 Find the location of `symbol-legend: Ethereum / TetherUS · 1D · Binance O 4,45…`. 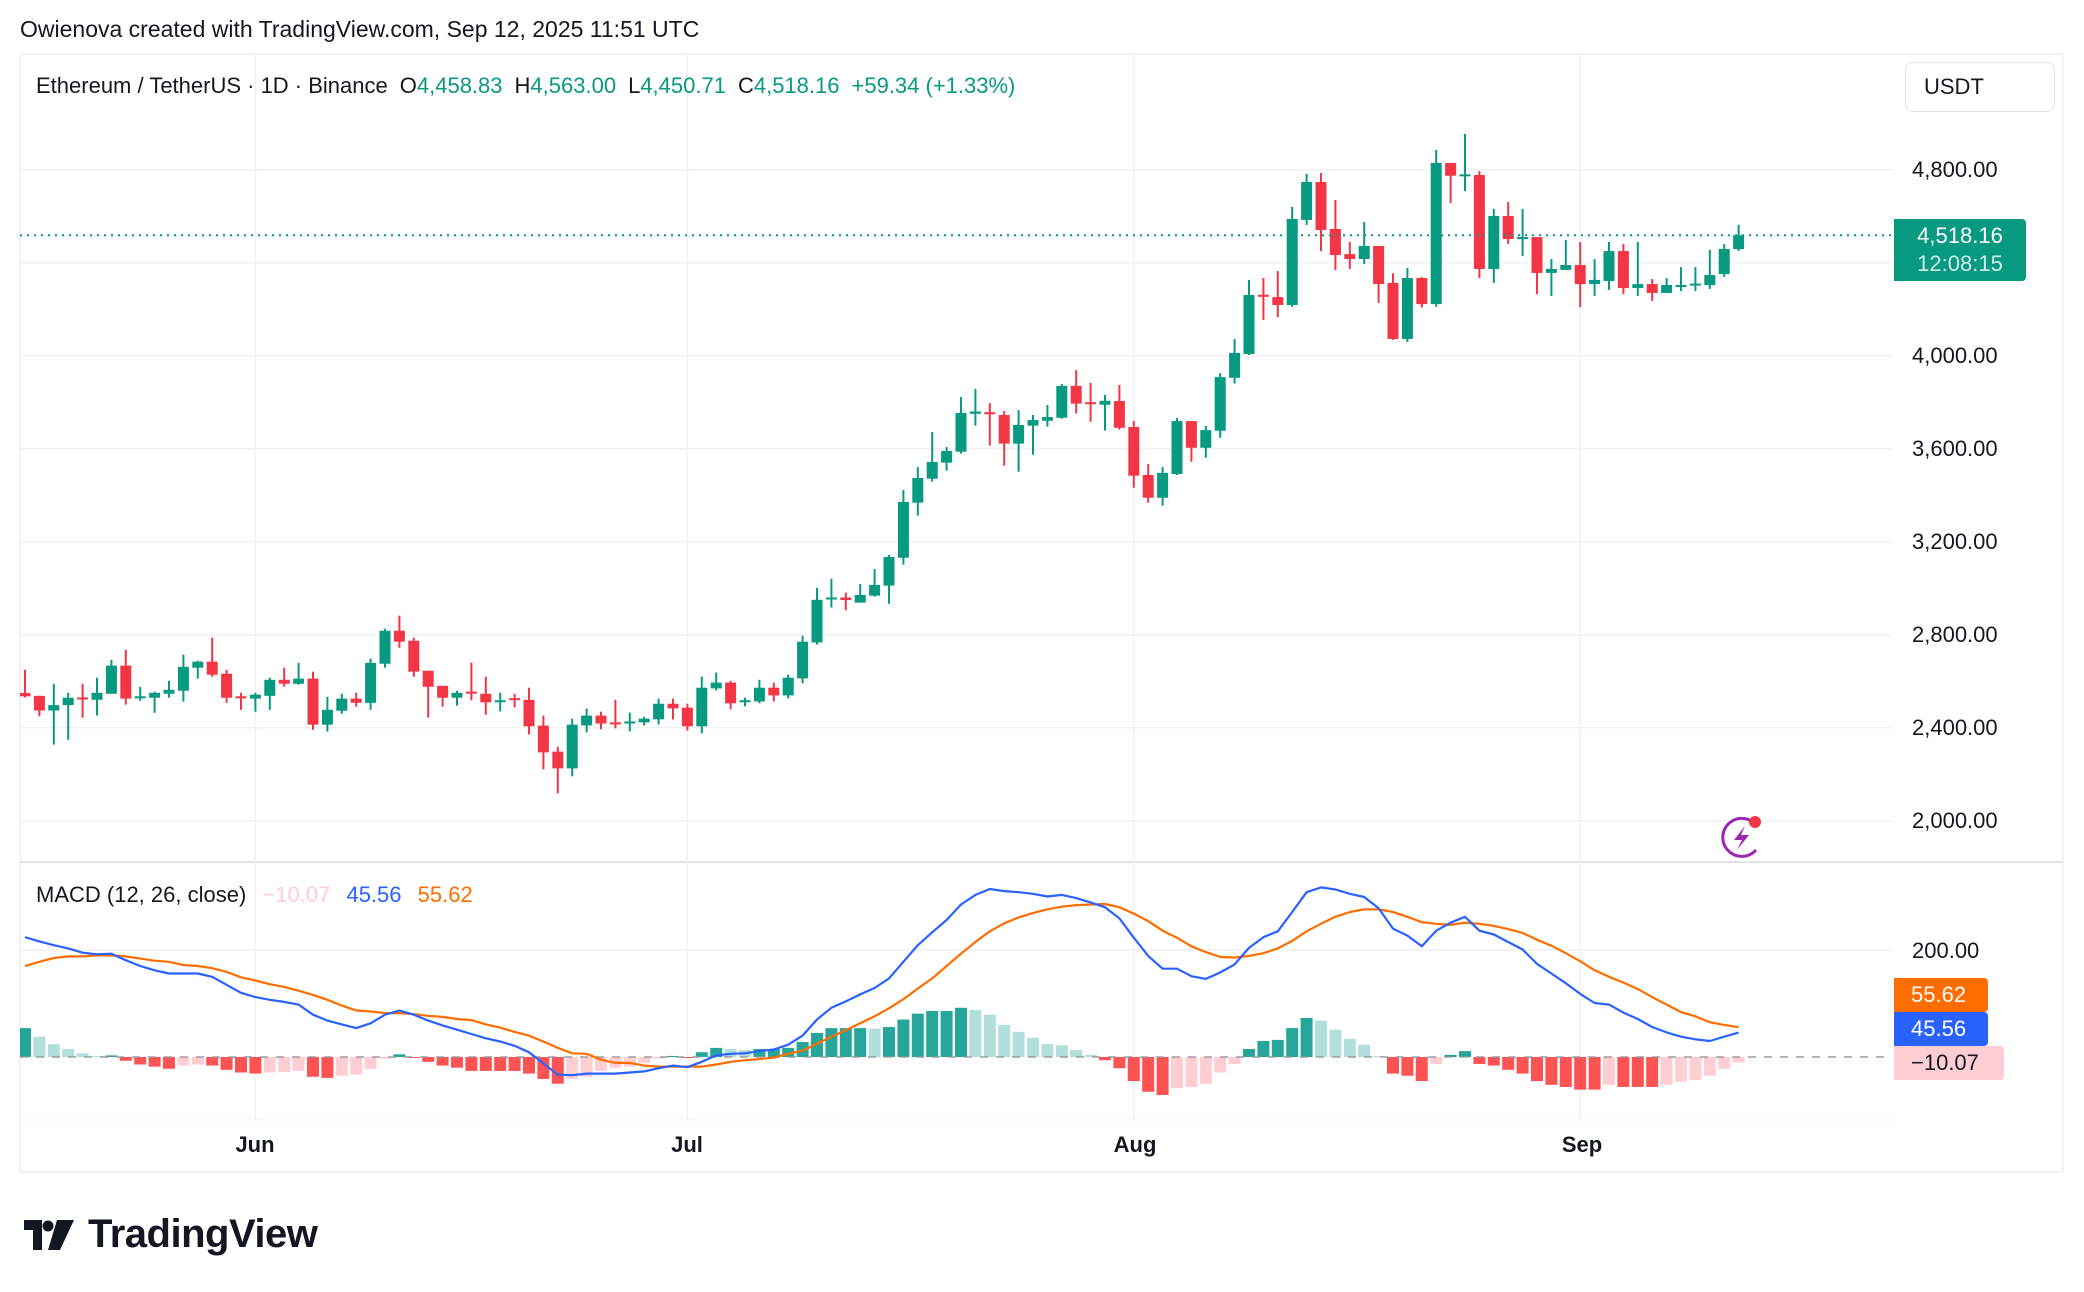

symbol-legend: Ethereum / TetherUS · 1D · Binance O 4,45… is located at coordinates (525, 86).